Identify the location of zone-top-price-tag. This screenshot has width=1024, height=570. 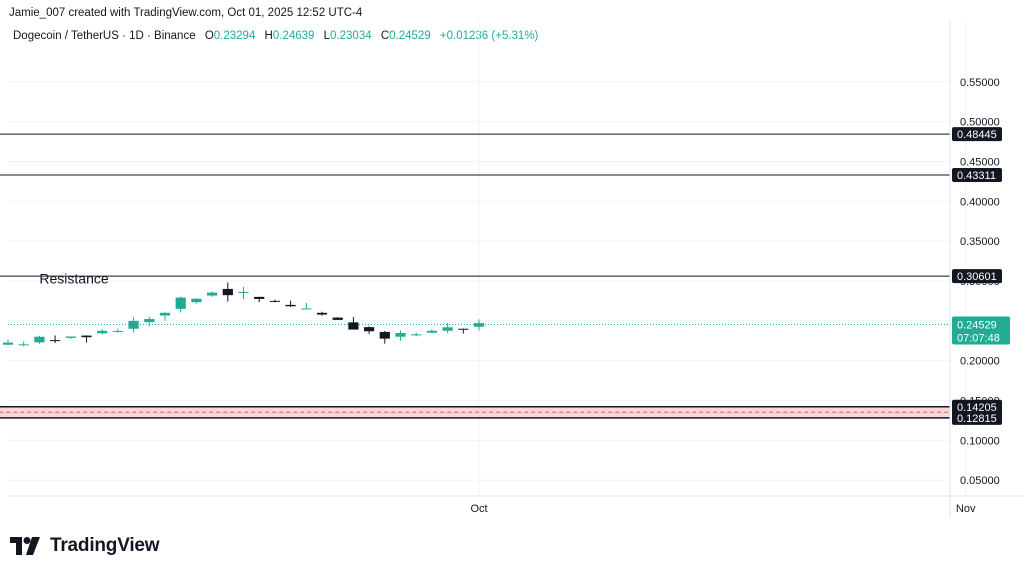
(977, 406).